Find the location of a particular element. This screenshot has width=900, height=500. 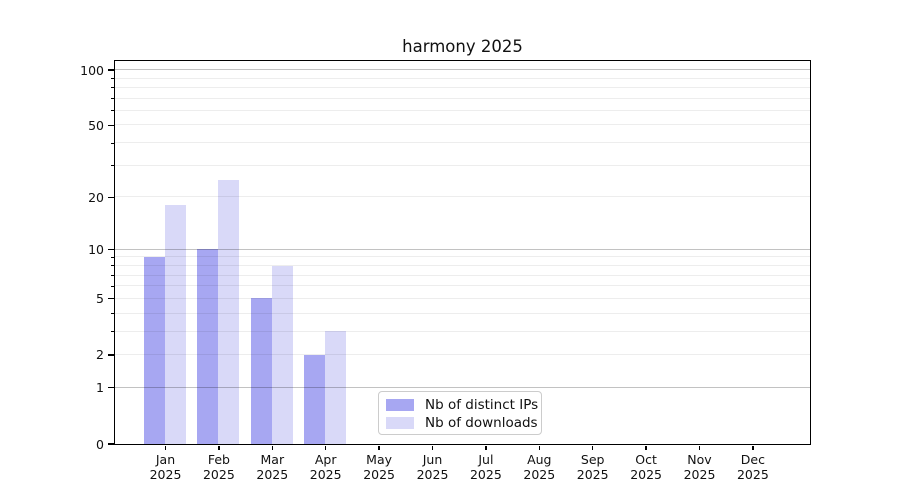

bar-distinct-ips-feb is located at coordinates (208, 346).